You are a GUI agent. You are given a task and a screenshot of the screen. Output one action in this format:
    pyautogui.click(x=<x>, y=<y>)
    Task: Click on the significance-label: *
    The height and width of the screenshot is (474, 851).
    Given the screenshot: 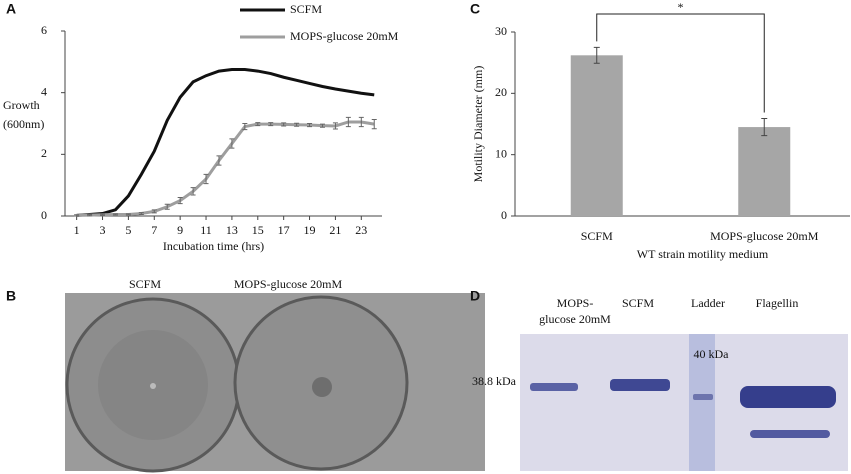 What is the action you would take?
    pyautogui.click(x=681, y=7)
    